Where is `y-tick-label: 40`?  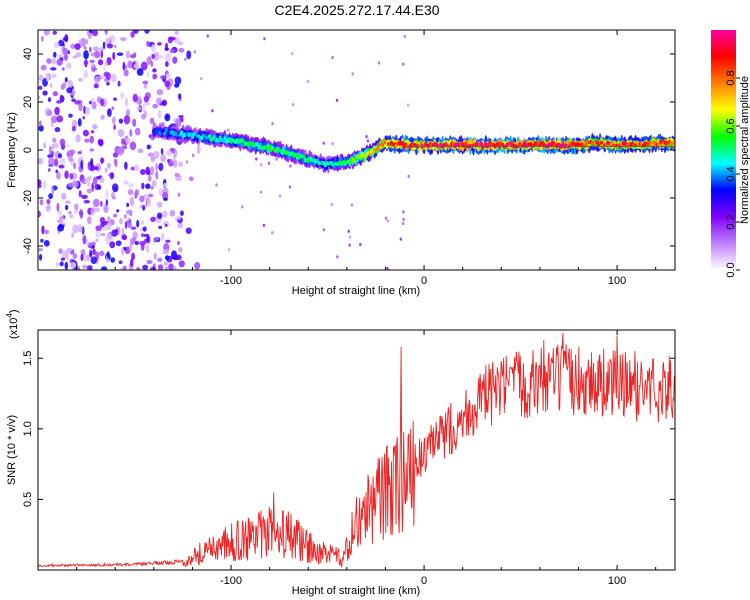
y-tick-label: 40 is located at coordinates (28, 54).